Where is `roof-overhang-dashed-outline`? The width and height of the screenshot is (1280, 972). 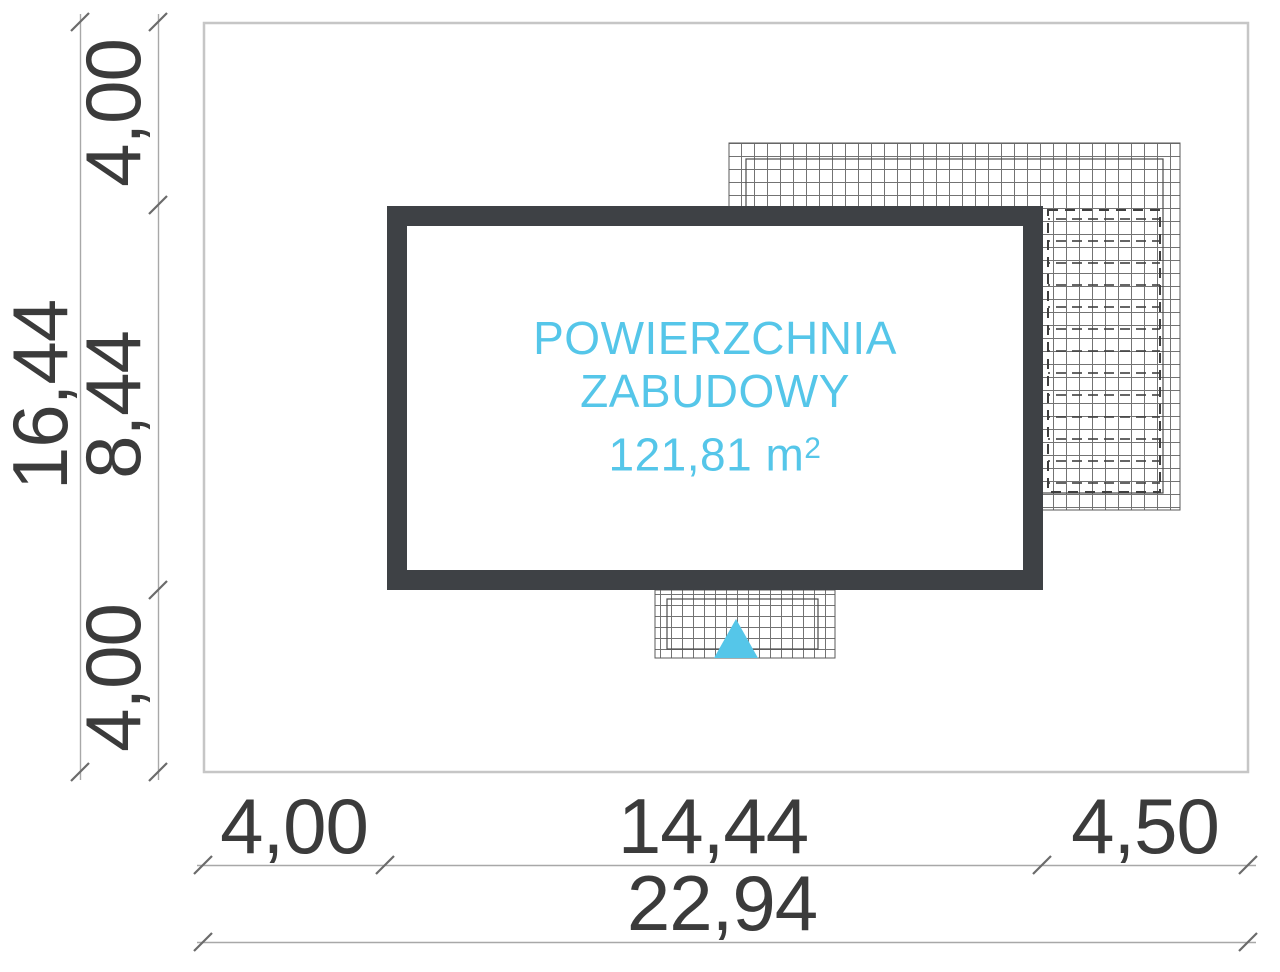
roof-overhang-dashed-outline is located at coordinates (1104, 351).